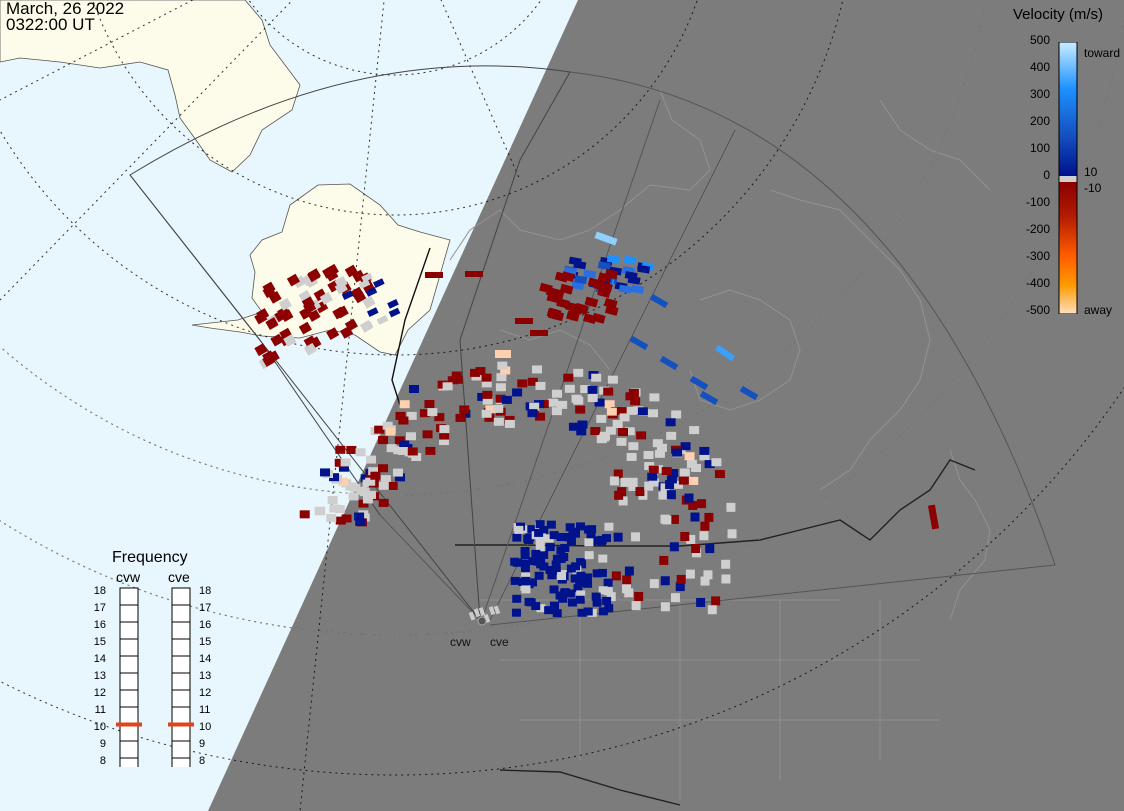 This screenshot has width=1124, height=811. I want to click on radar-site-marker, so click(482, 621).